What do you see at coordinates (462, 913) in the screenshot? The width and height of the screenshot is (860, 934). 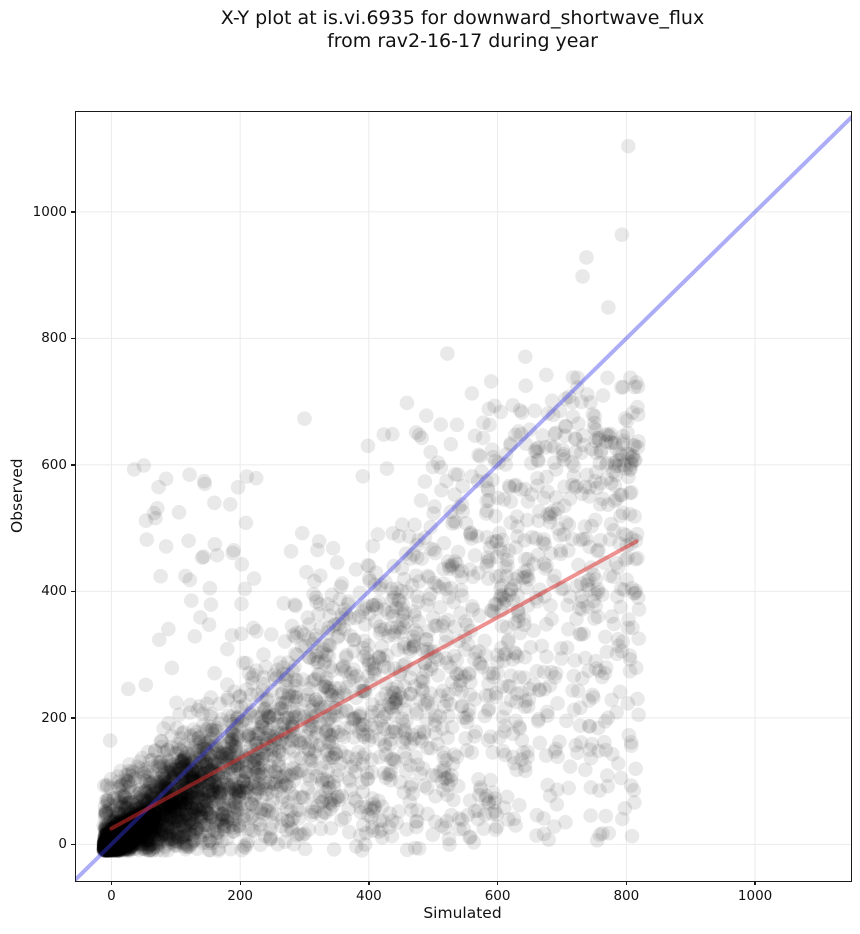 I see `x-axis-label: Simulated` at bounding box center [462, 913].